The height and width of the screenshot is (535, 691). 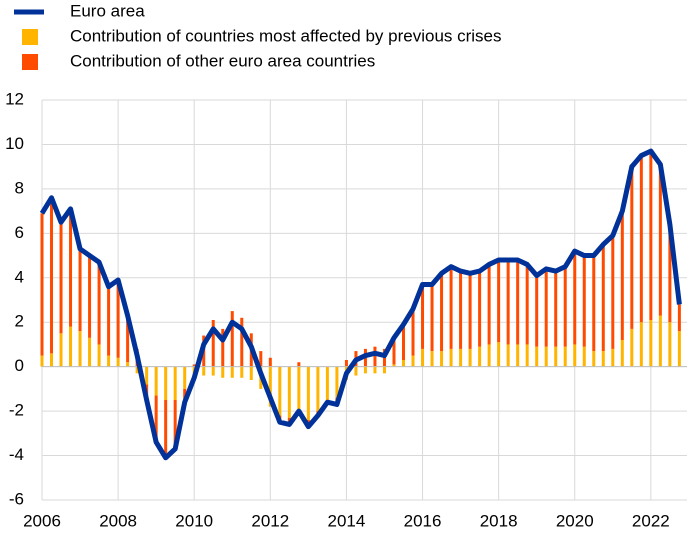 What do you see at coordinates (423, 520) in the screenshot?
I see `x-tick-label: 2016` at bounding box center [423, 520].